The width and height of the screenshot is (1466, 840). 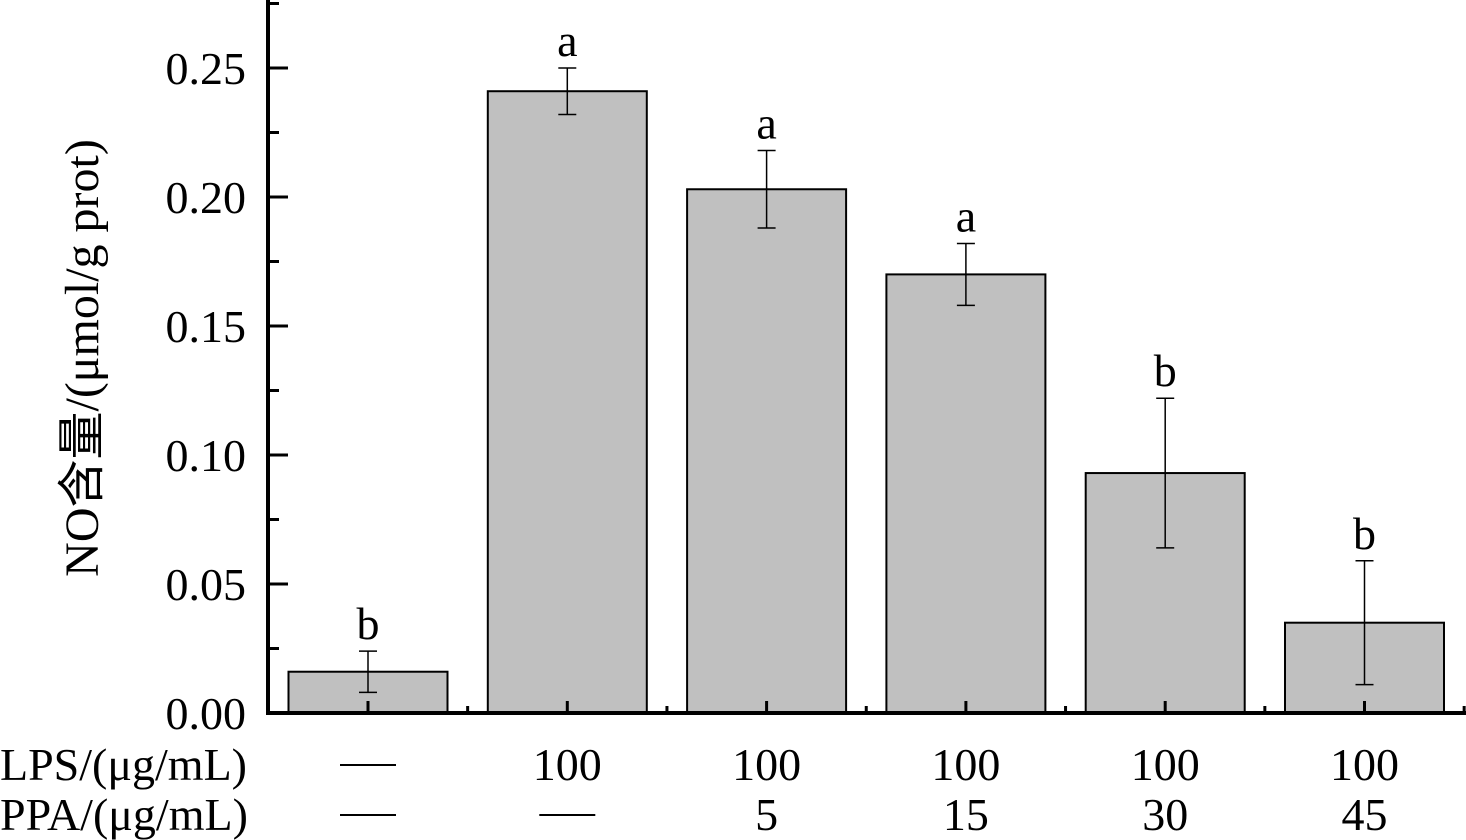 I want to click on y-tick-label: 0.00, so click(x=206, y=713).